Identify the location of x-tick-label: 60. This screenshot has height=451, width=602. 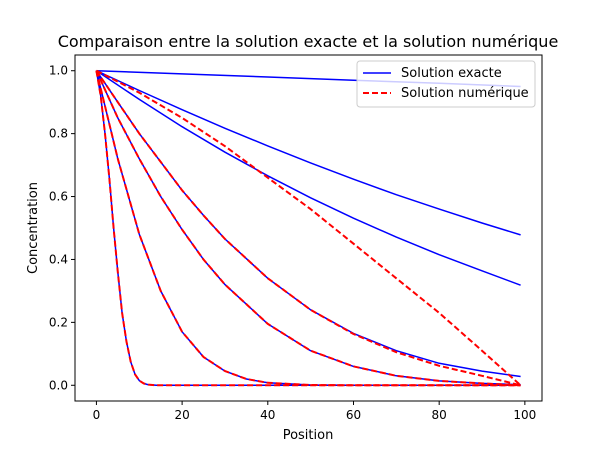
(353, 415).